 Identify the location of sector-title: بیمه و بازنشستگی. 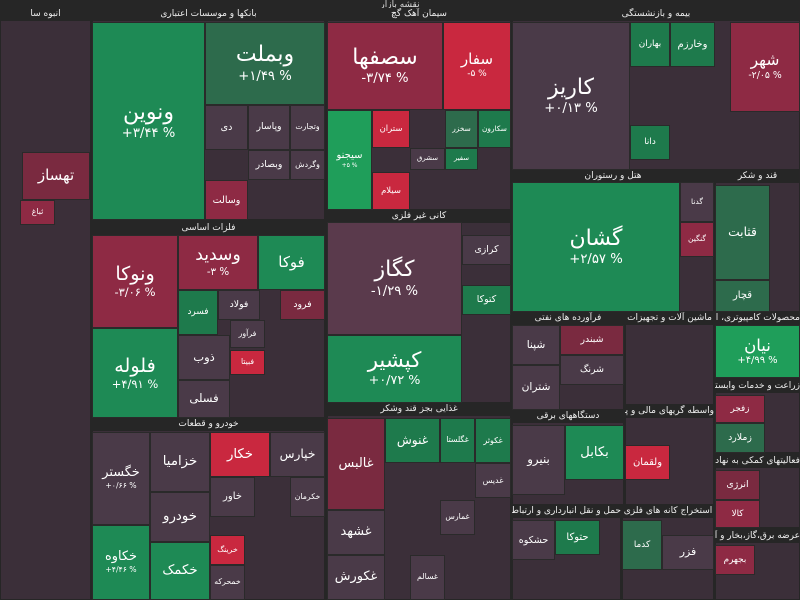
(656, 14).